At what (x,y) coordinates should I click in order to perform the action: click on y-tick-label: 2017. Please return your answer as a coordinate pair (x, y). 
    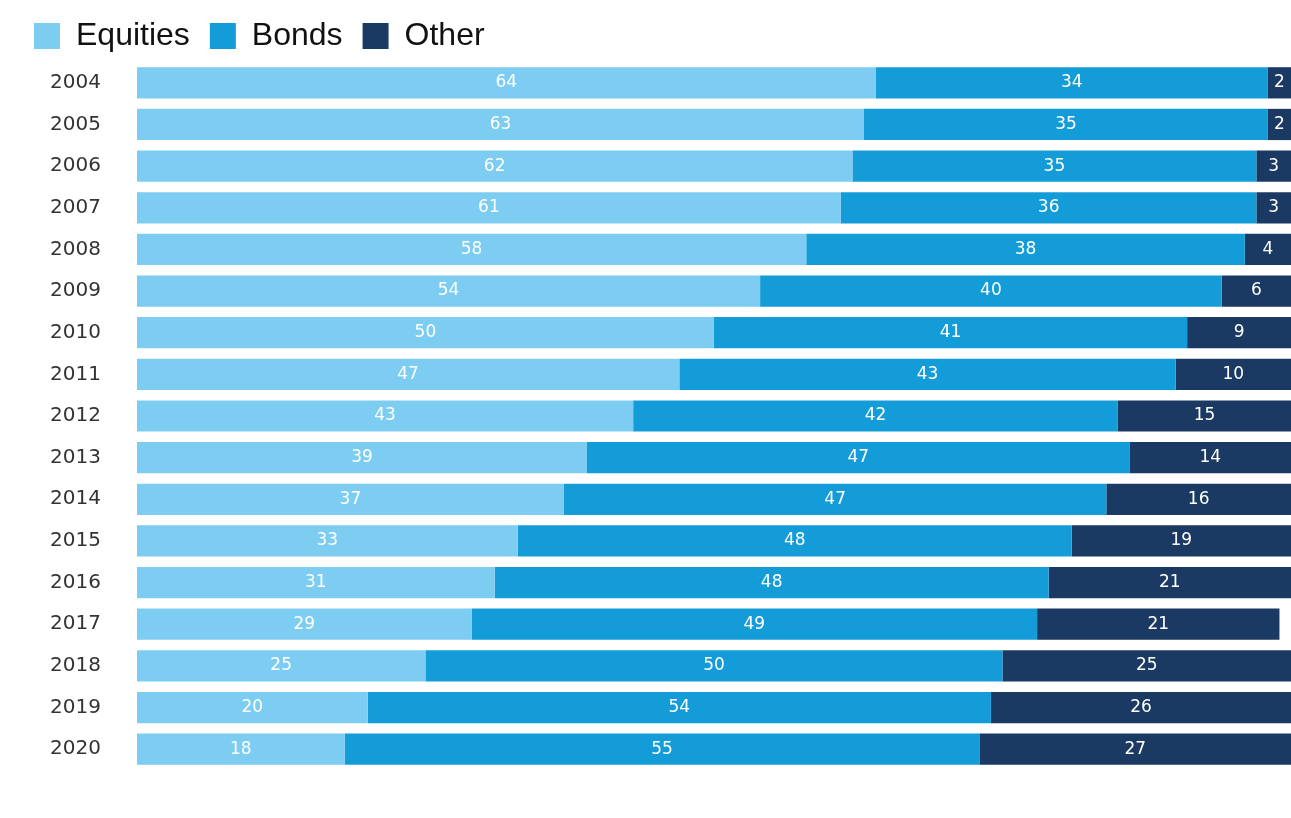
    Looking at the image, I should click on (75, 622).